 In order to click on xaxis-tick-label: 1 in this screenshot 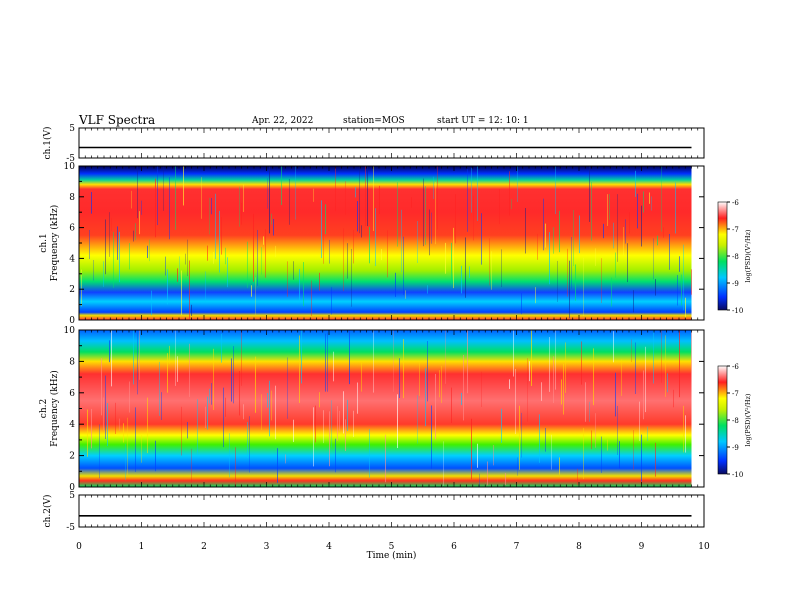, I will do `click(142, 547)`.